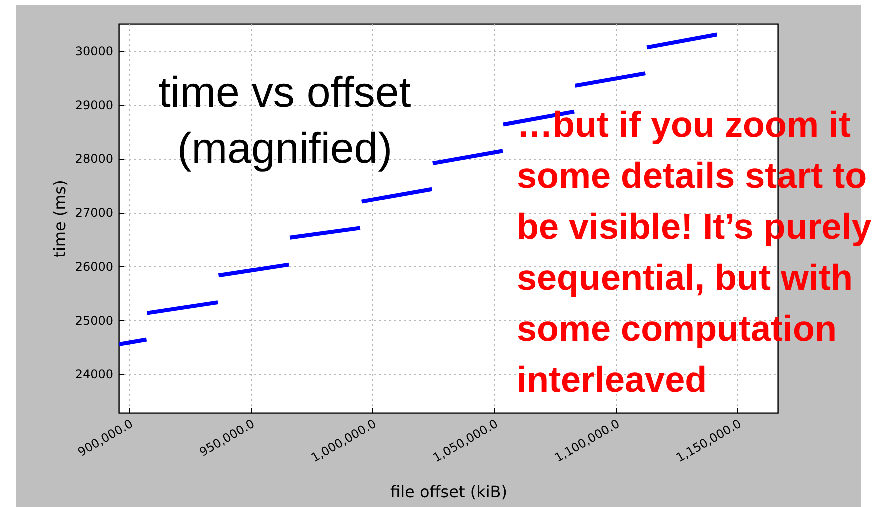 The width and height of the screenshot is (892, 507). I want to click on y-tick-label: 25000, so click(94, 321).